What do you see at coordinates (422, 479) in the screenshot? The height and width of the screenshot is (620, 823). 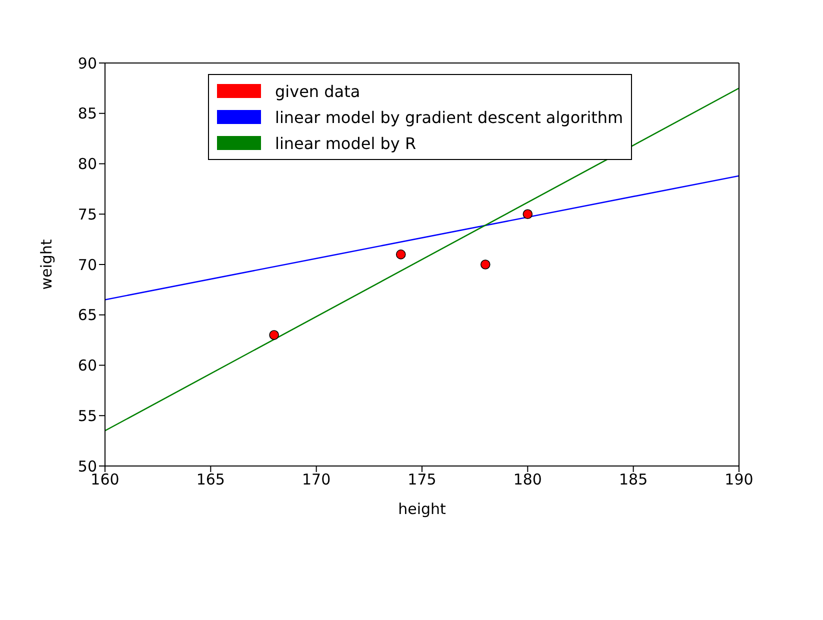 I see `x-tick-label: 175` at bounding box center [422, 479].